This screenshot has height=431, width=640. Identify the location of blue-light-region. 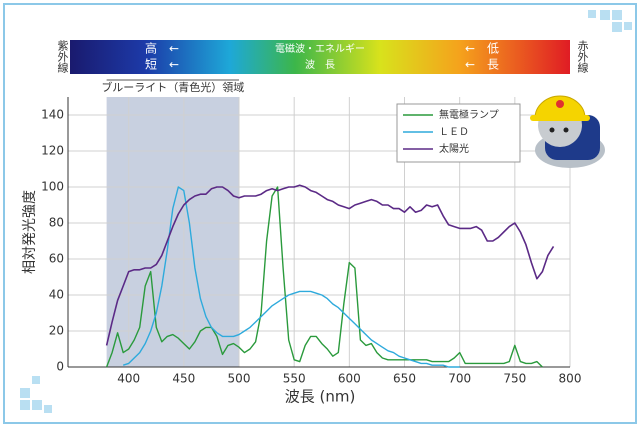
(173, 232).